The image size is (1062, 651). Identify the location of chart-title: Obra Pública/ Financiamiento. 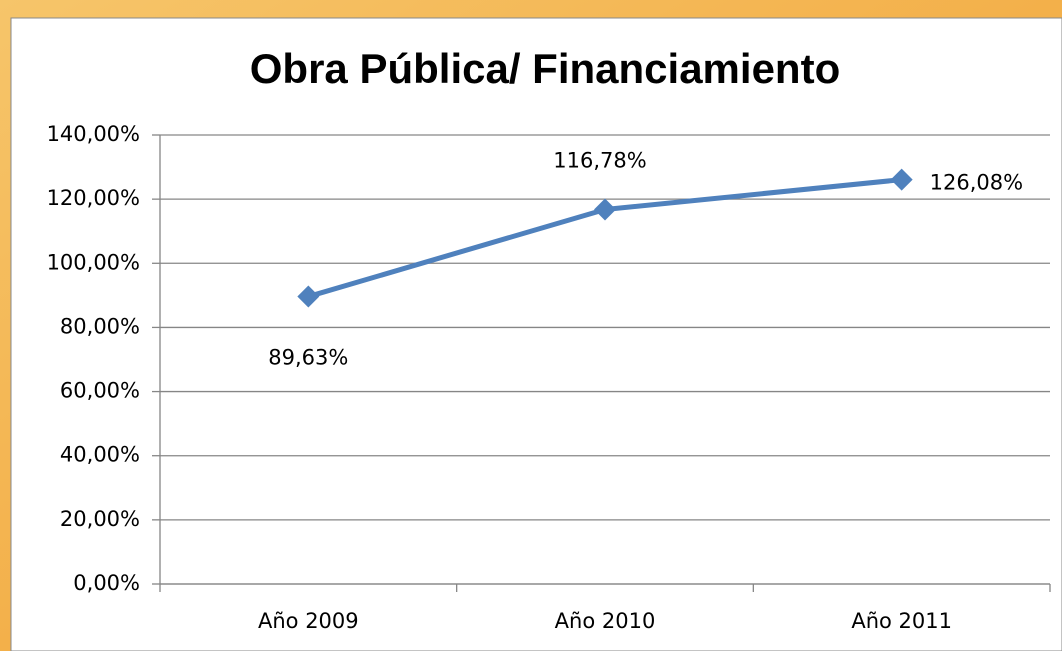
(545, 68).